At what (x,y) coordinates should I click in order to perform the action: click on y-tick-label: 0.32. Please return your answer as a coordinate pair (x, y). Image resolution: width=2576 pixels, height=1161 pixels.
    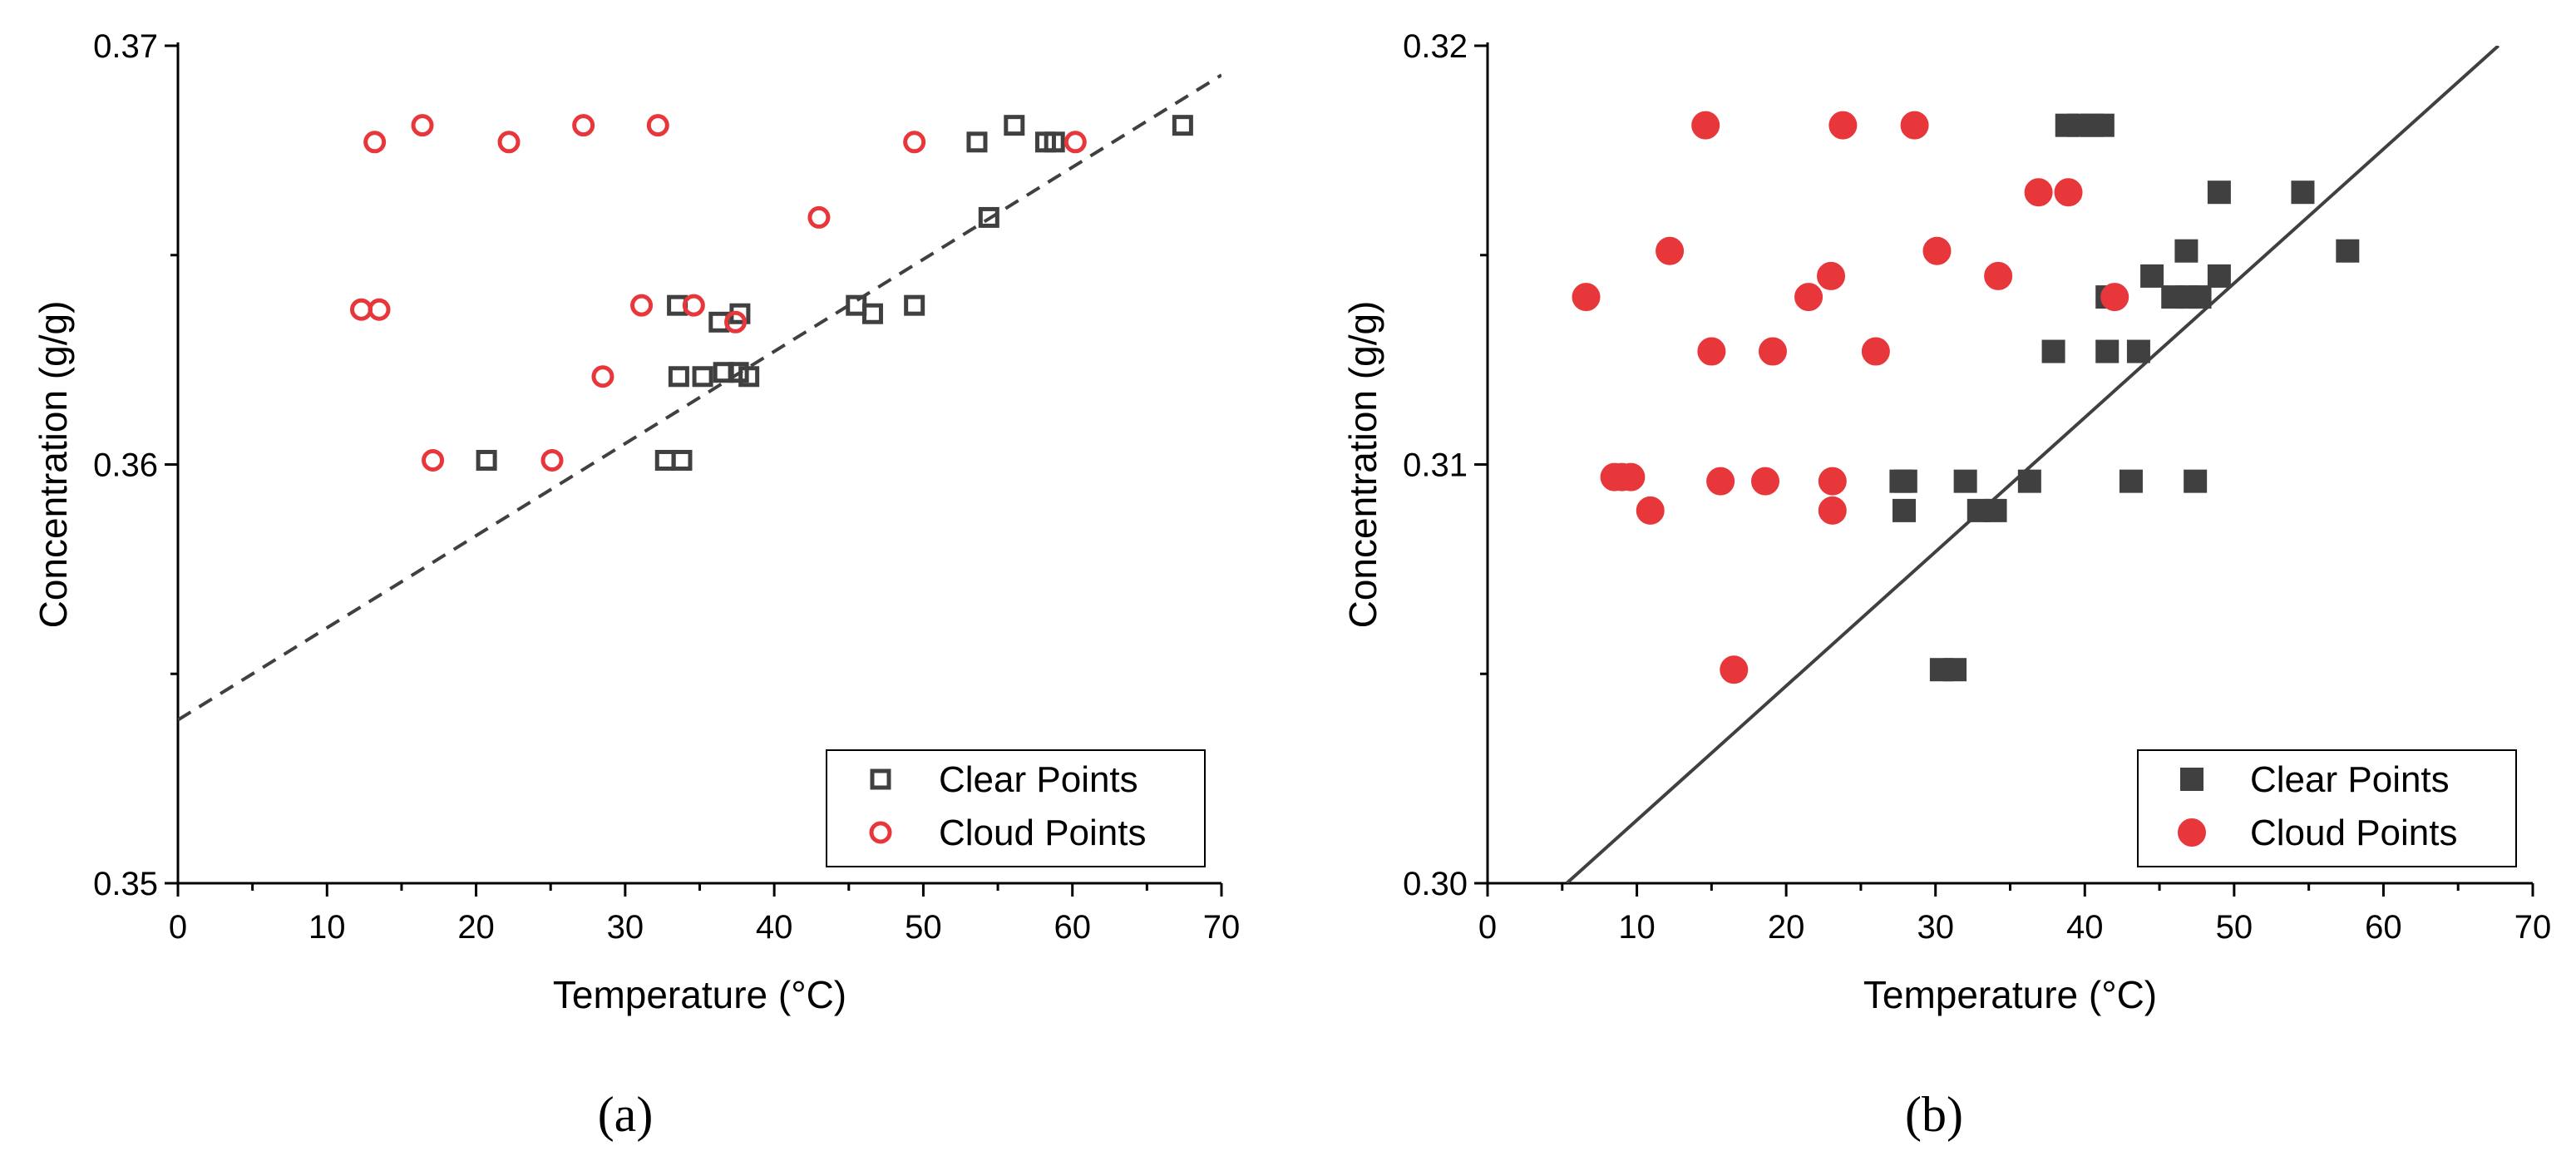
    Looking at the image, I should click on (1435, 46).